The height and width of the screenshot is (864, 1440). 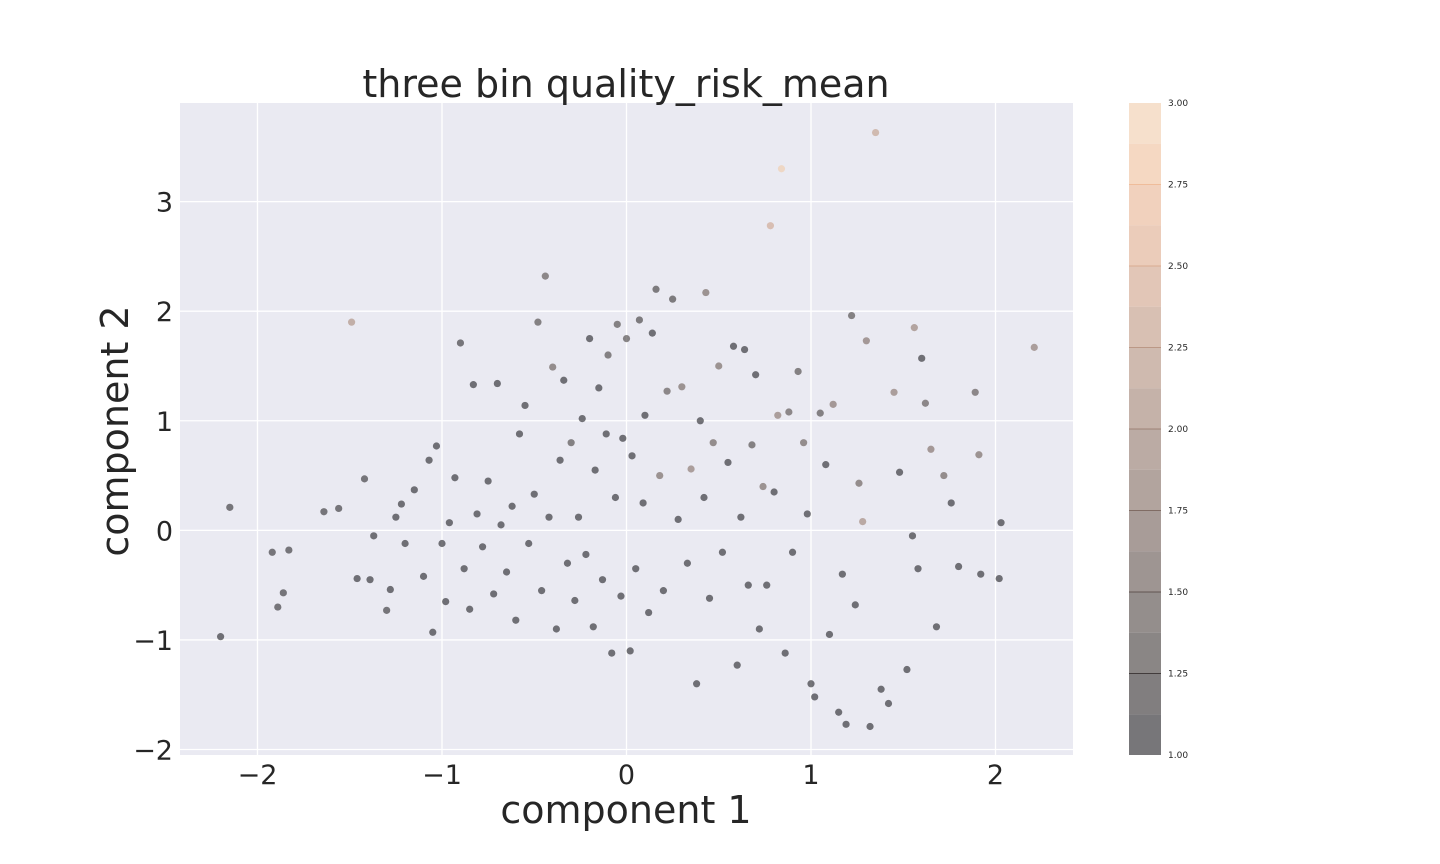 I want to click on colorbar-tick-label: 1.25, so click(x=1178, y=675).